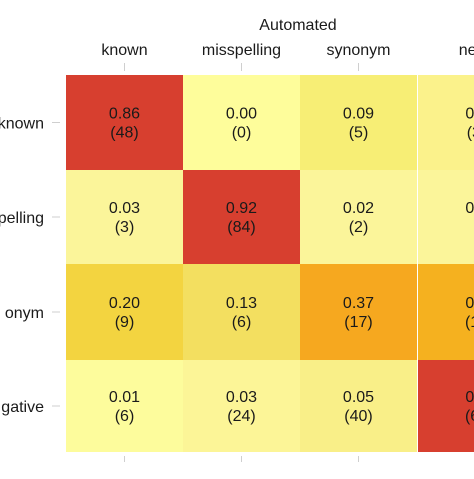  Describe the element at coordinates (22, 218) in the screenshot. I see `y-tick-label: spelling` at that location.